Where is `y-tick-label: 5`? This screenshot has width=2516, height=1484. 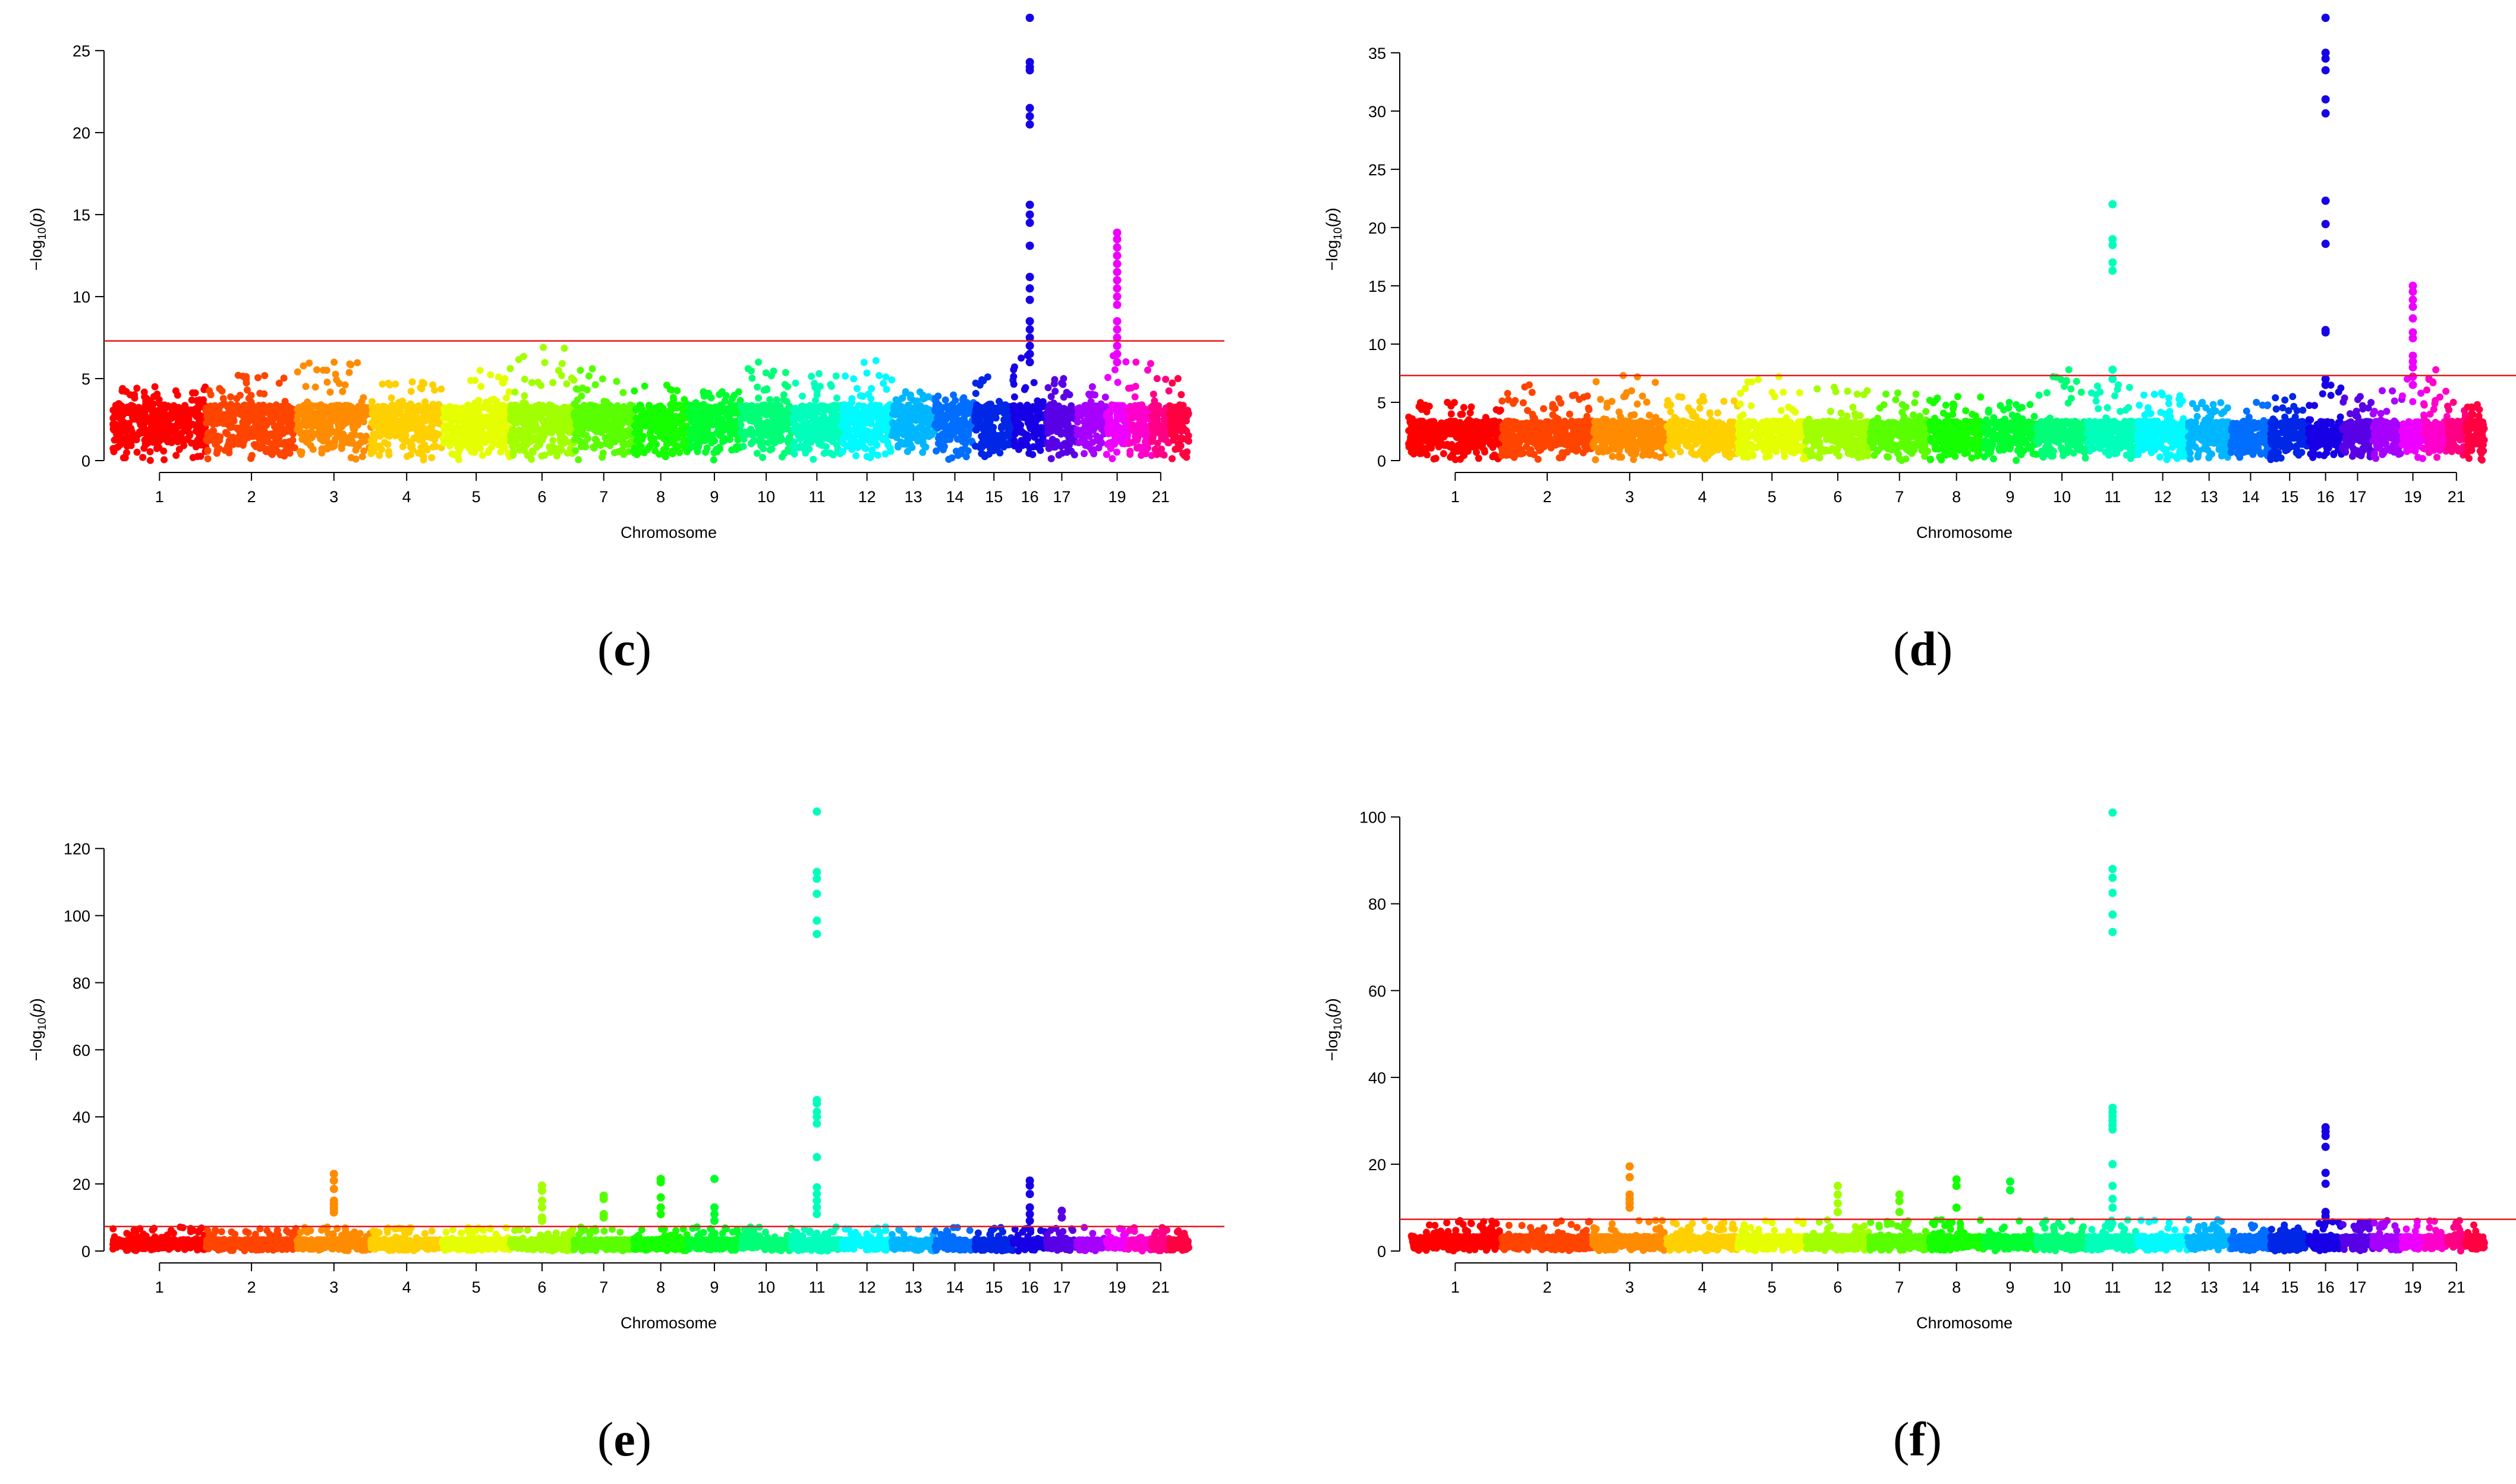
y-tick-label: 5 is located at coordinates (1381, 403).